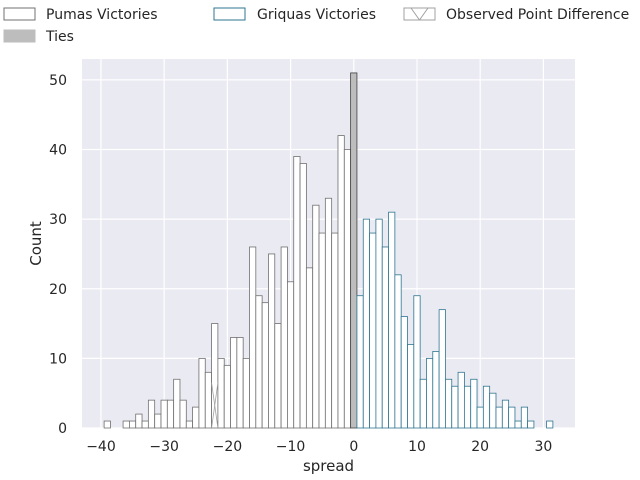  Describe the element at coordinates (58, 359) in the screenshot. I see `y-tick-label: 10` at that location.